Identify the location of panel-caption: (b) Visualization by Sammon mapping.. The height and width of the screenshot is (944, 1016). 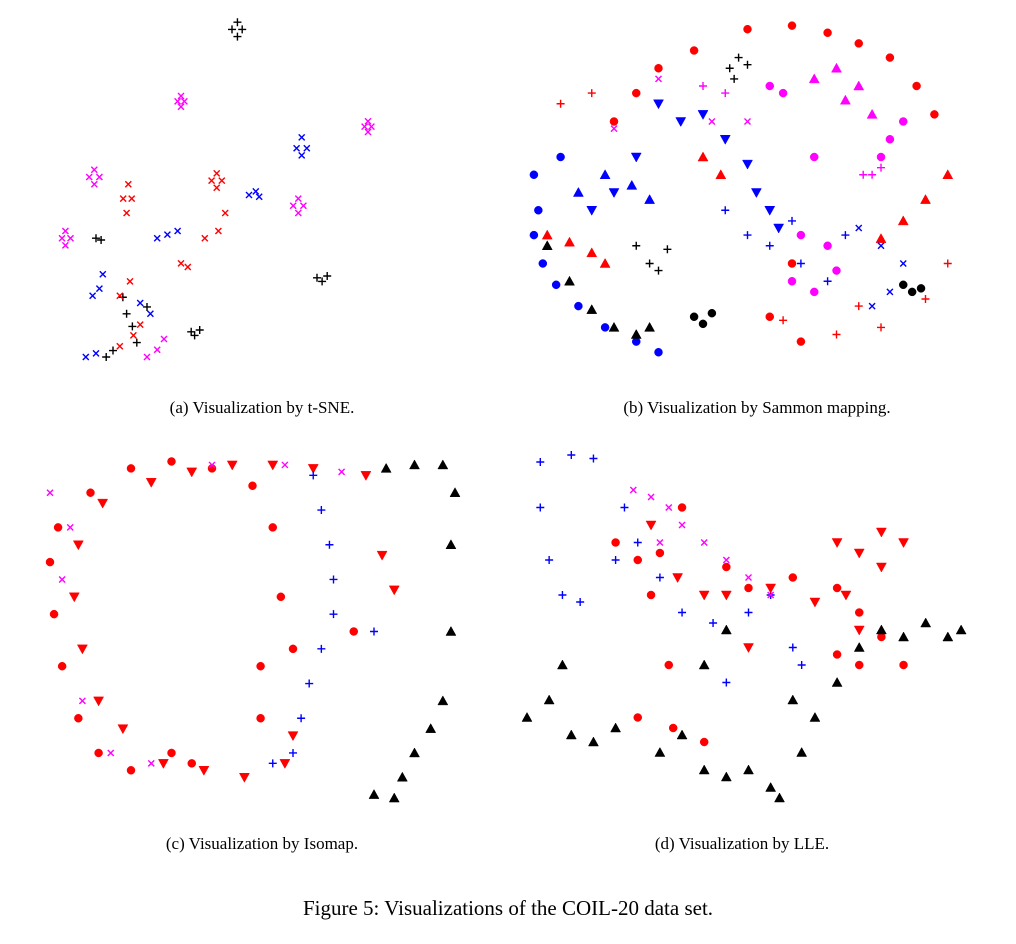
(756, 407).